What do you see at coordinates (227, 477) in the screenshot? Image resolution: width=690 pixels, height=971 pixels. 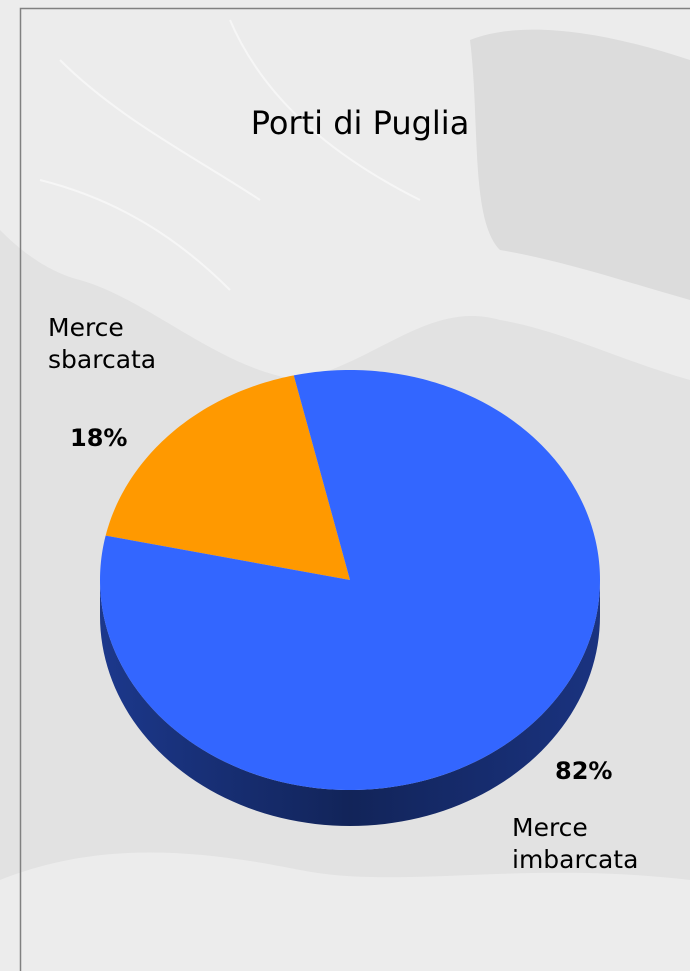 I see `pie-slice` at bounding box center [227, 477].